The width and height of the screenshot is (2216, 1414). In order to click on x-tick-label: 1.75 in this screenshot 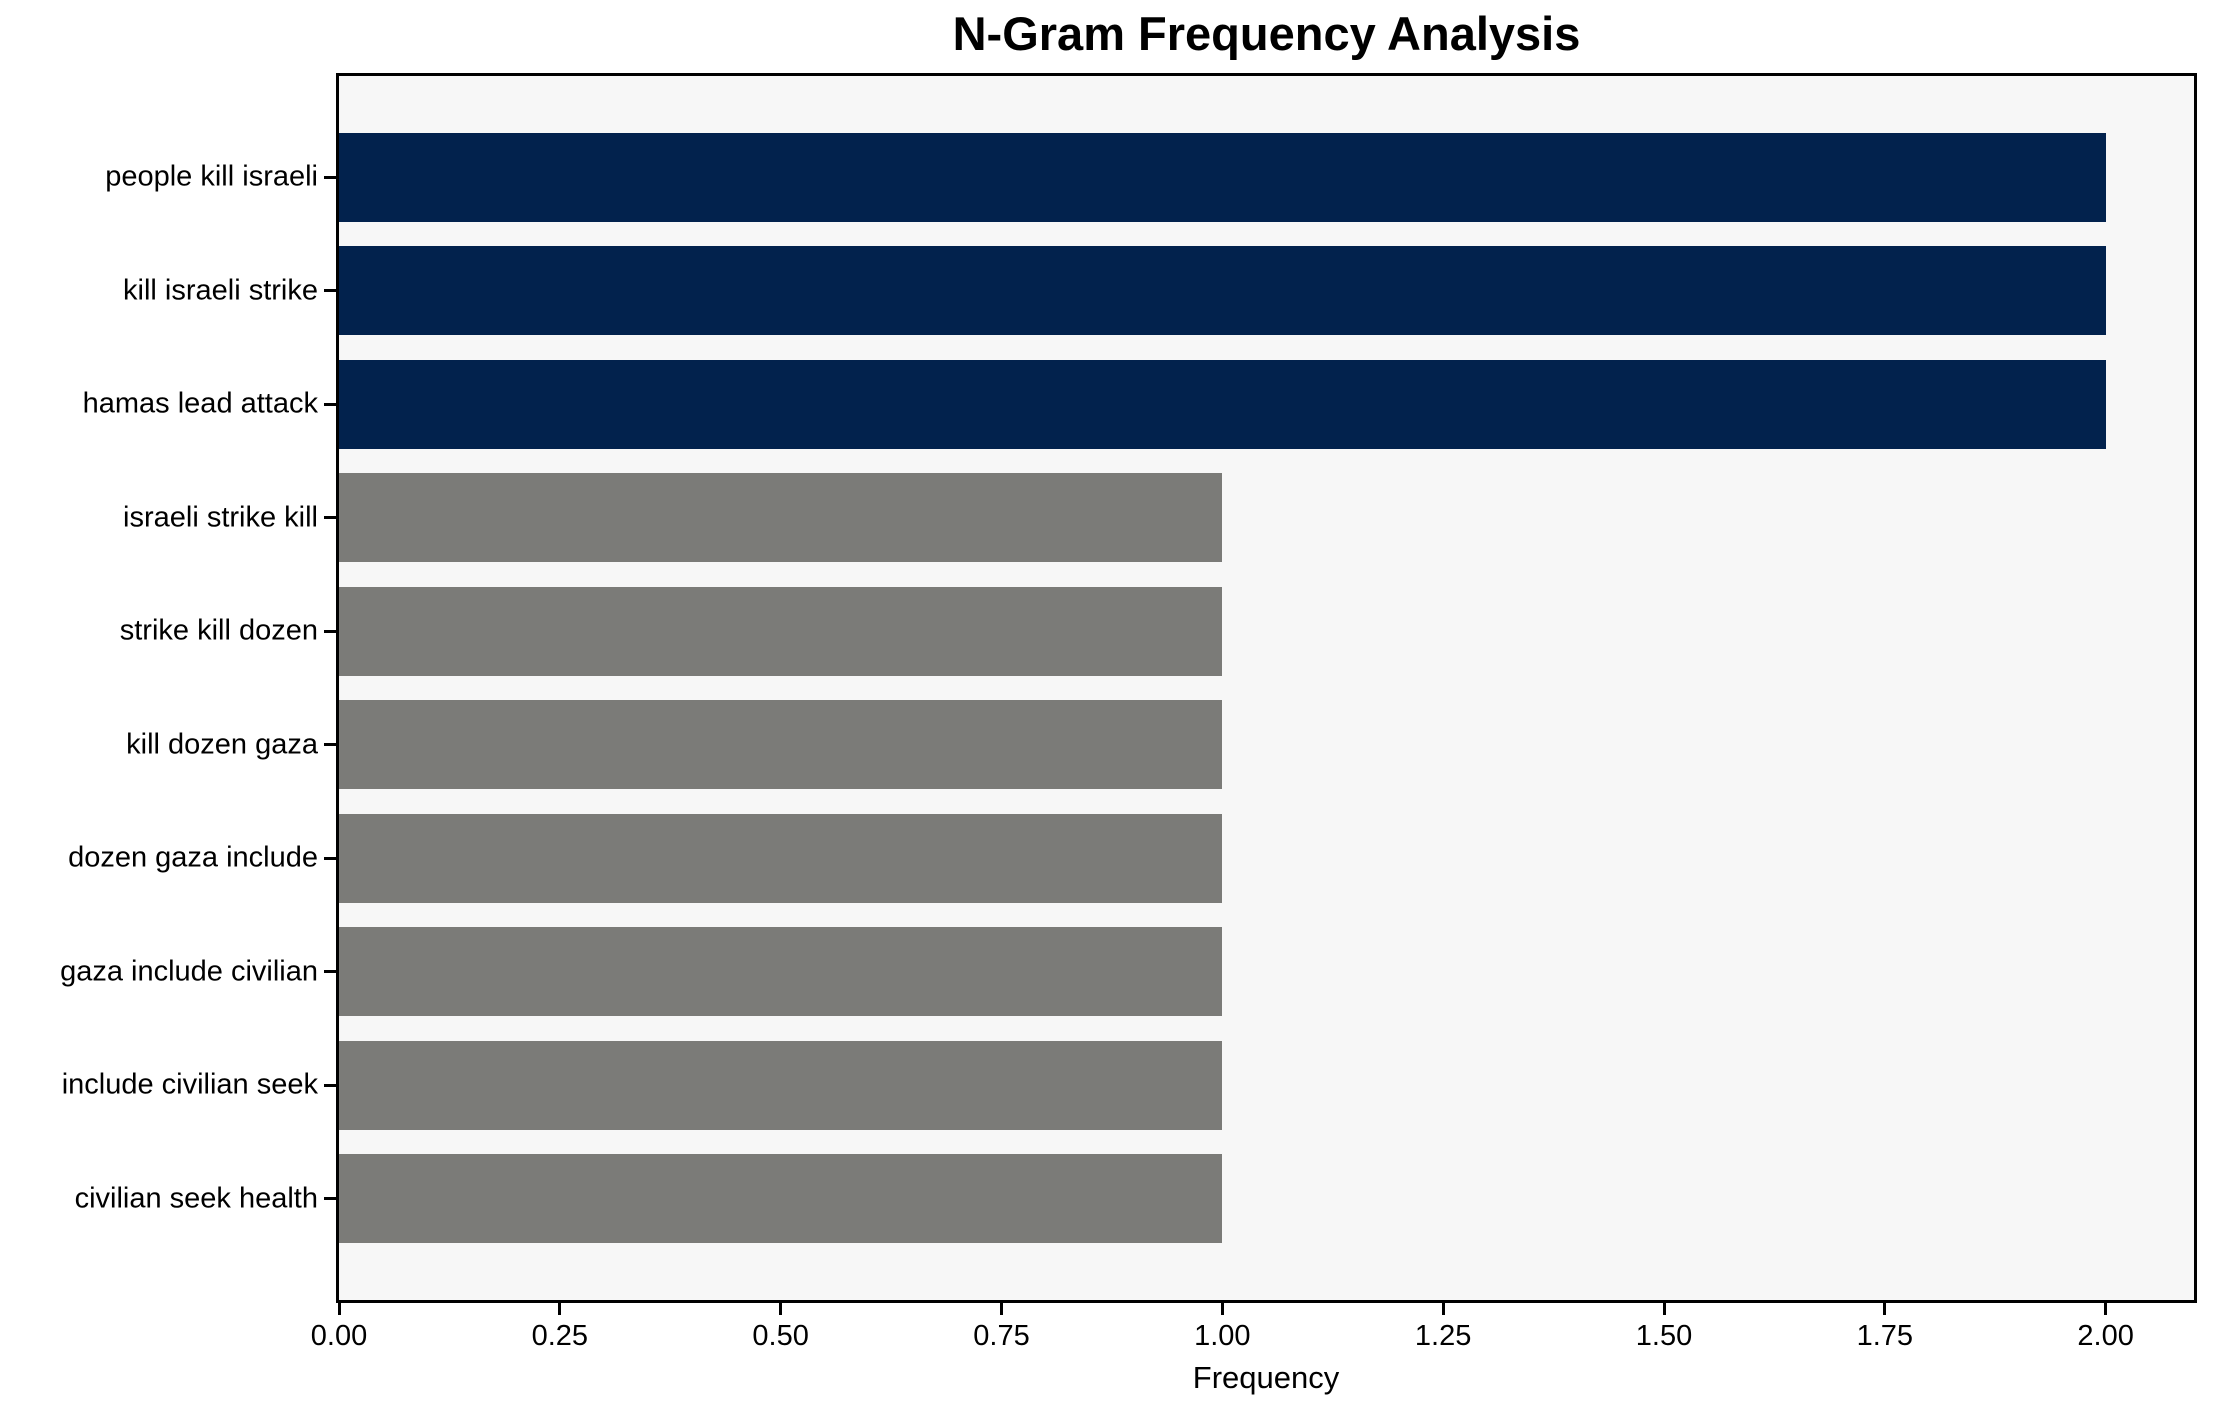, I will do `click(1885, 1336)`.